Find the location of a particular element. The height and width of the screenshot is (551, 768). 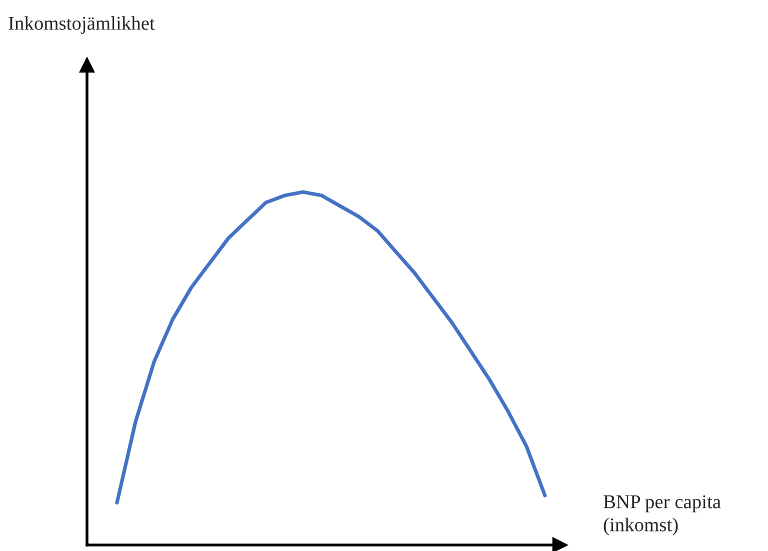

text: Inkomstojämlikhet is located at coordinates (81, 25).